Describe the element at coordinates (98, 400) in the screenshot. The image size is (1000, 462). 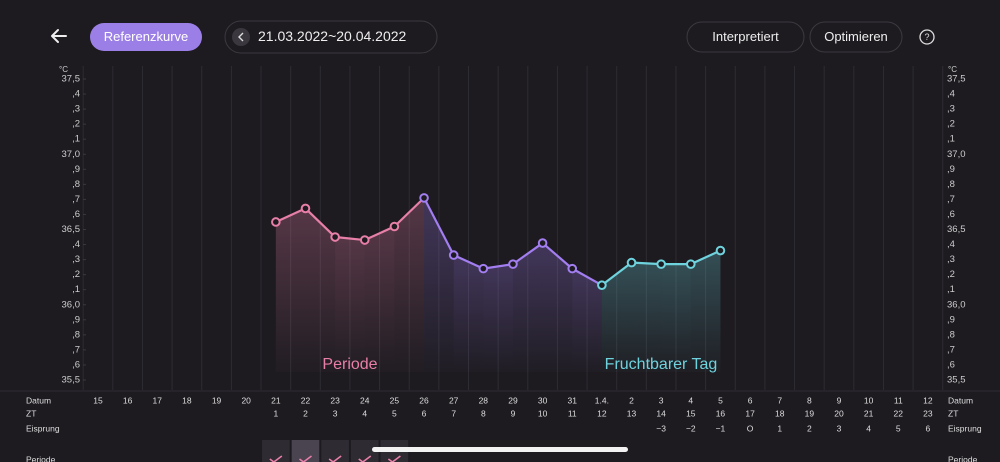
I see `date-label: 15` at that location.